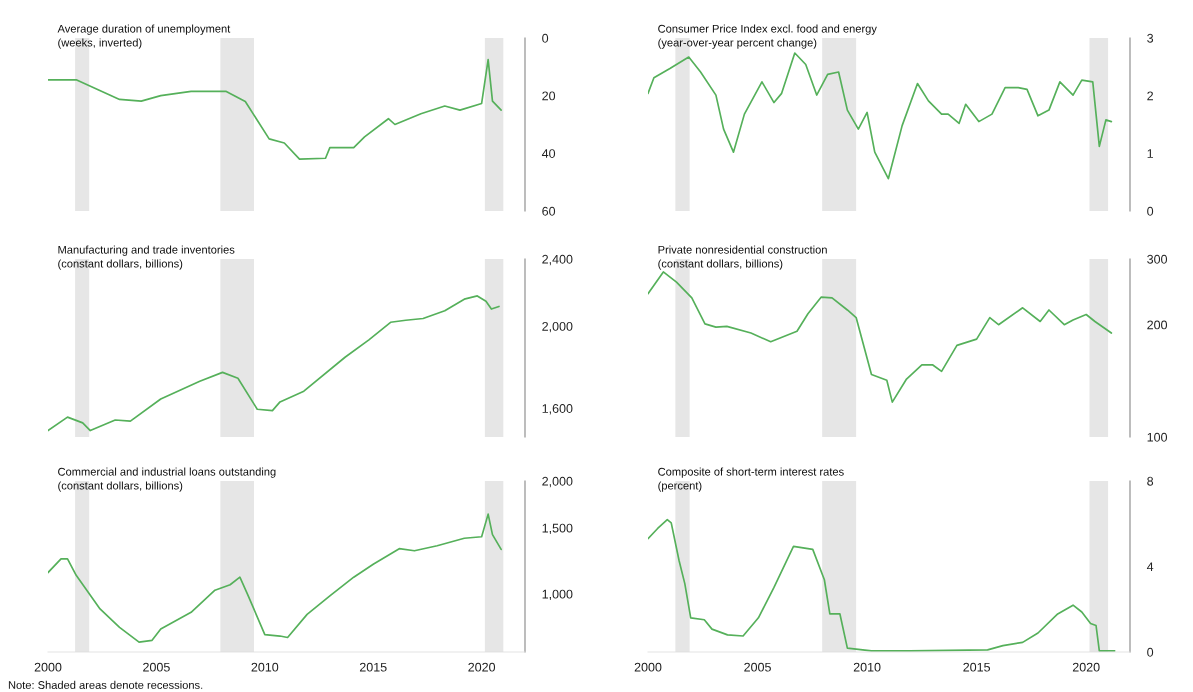  What do you see at coordinates (1150, 153) in the screenshot?
I see `y-tick-label: 1` at bounding box center [1150, 153].